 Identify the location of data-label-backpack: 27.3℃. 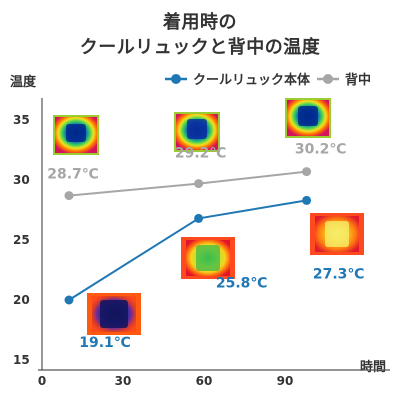
(339, 274).